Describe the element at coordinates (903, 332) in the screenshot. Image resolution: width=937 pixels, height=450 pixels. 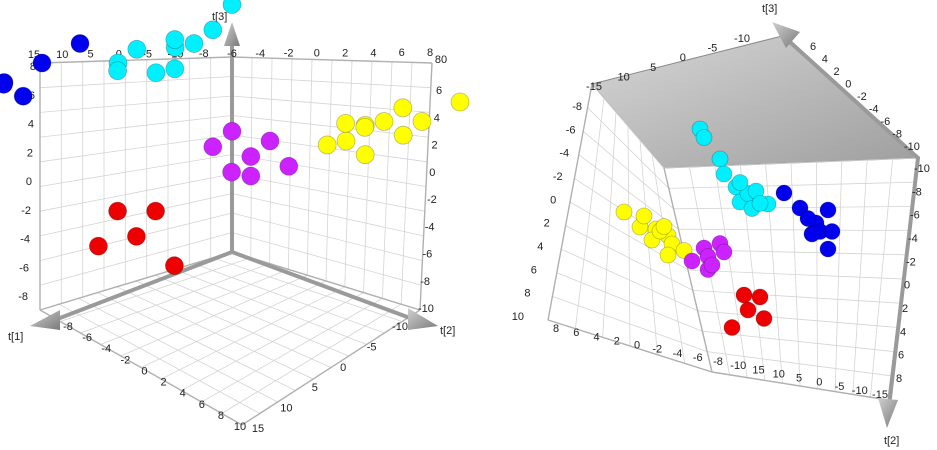
I see `right-right-tick-label: 4` at that location.